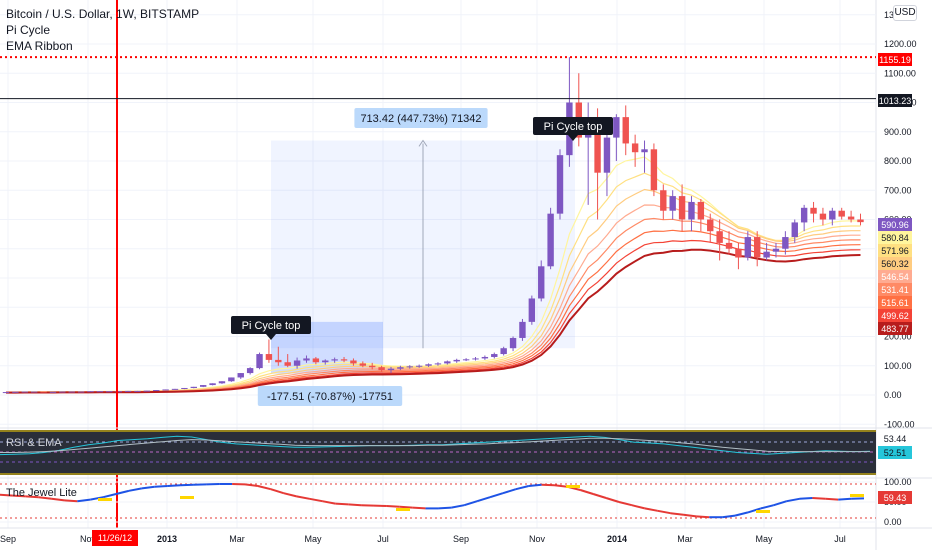 The height and width of the screenshot is (550, 932). Describe the element at coordinates (34, 443) in the screenshot. I see `rsi-pane-title: RSI & EMA` at that location.